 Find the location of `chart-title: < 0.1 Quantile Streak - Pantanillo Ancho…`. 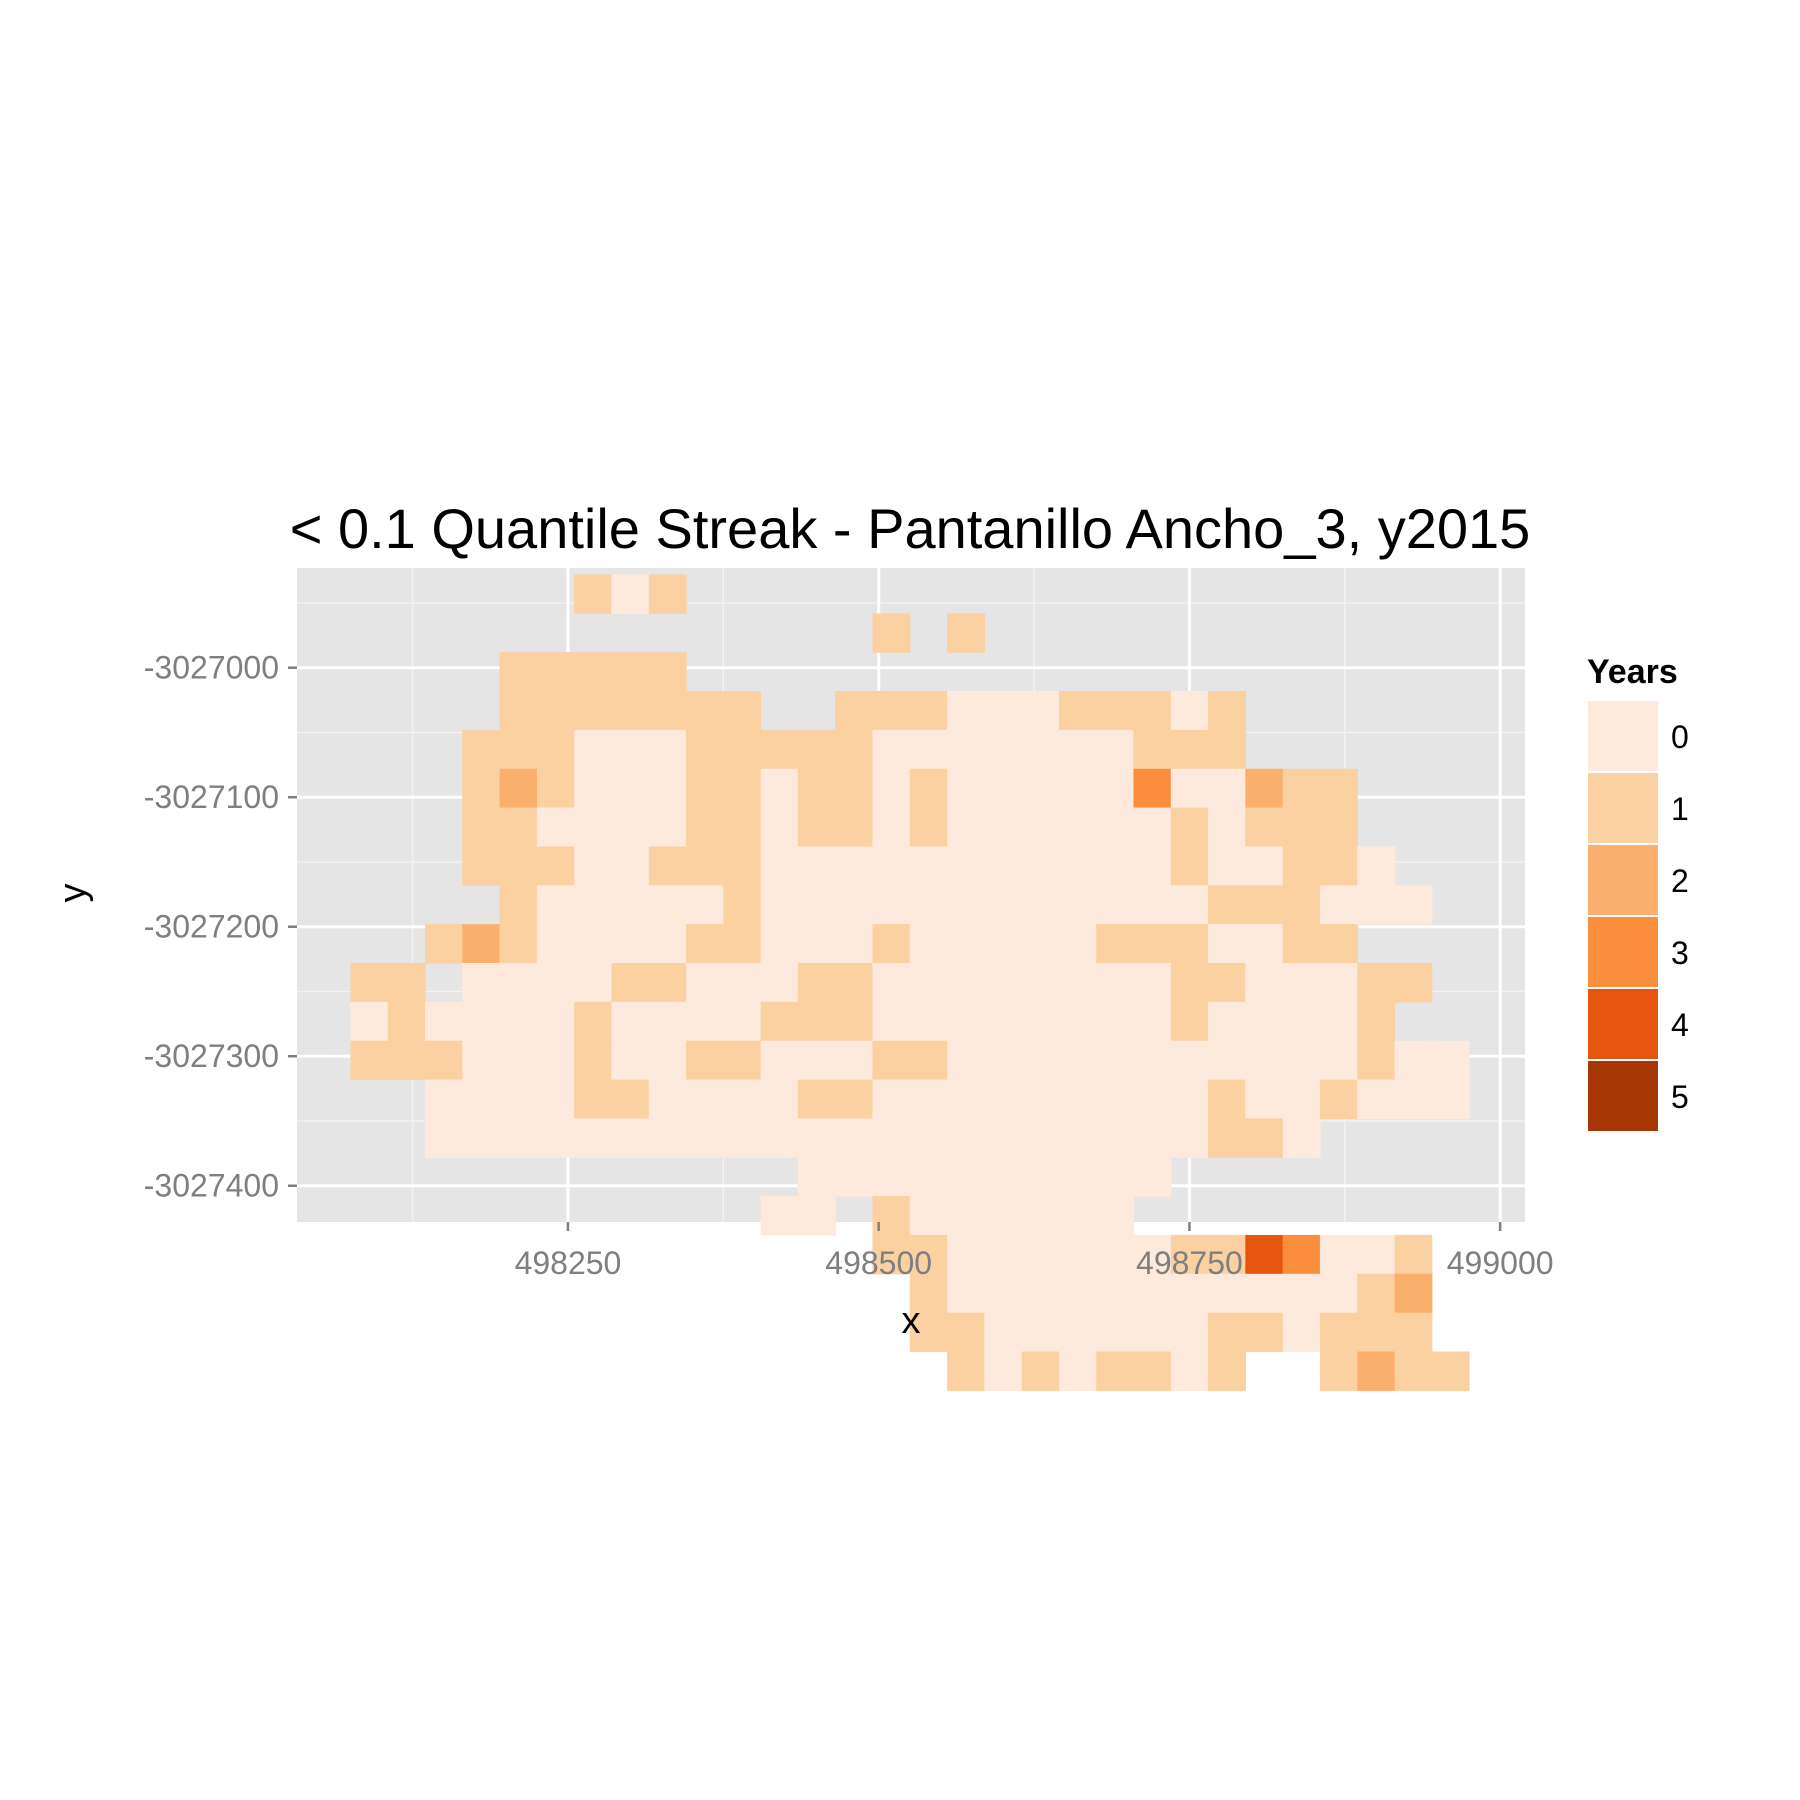

chart-title: < 0.1 Quantile Streak - Pantanillo Ancho… is located at coordinates (910, 528).